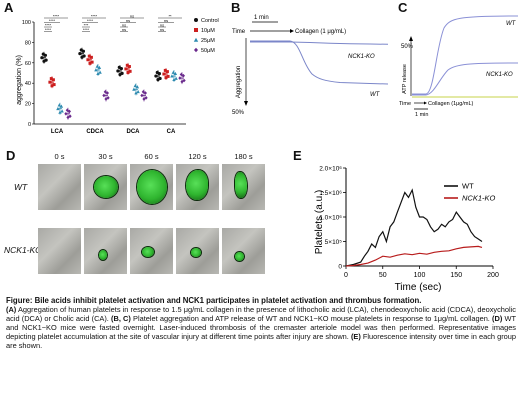 The height and width of the screenshot is (410, 520). Describe the element at coordinates (319, 43) in the screenshot. I see `trace-nck1-ko` at that location.